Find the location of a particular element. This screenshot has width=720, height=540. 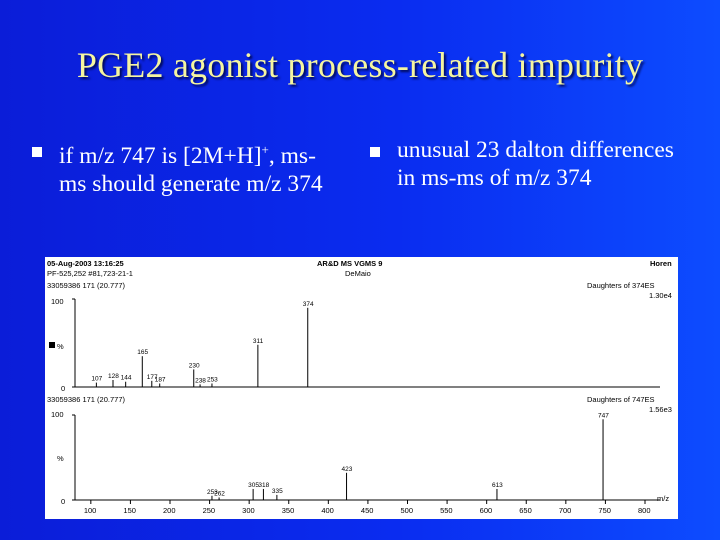

peak-label: 230 is located at coordinates (194, 365).